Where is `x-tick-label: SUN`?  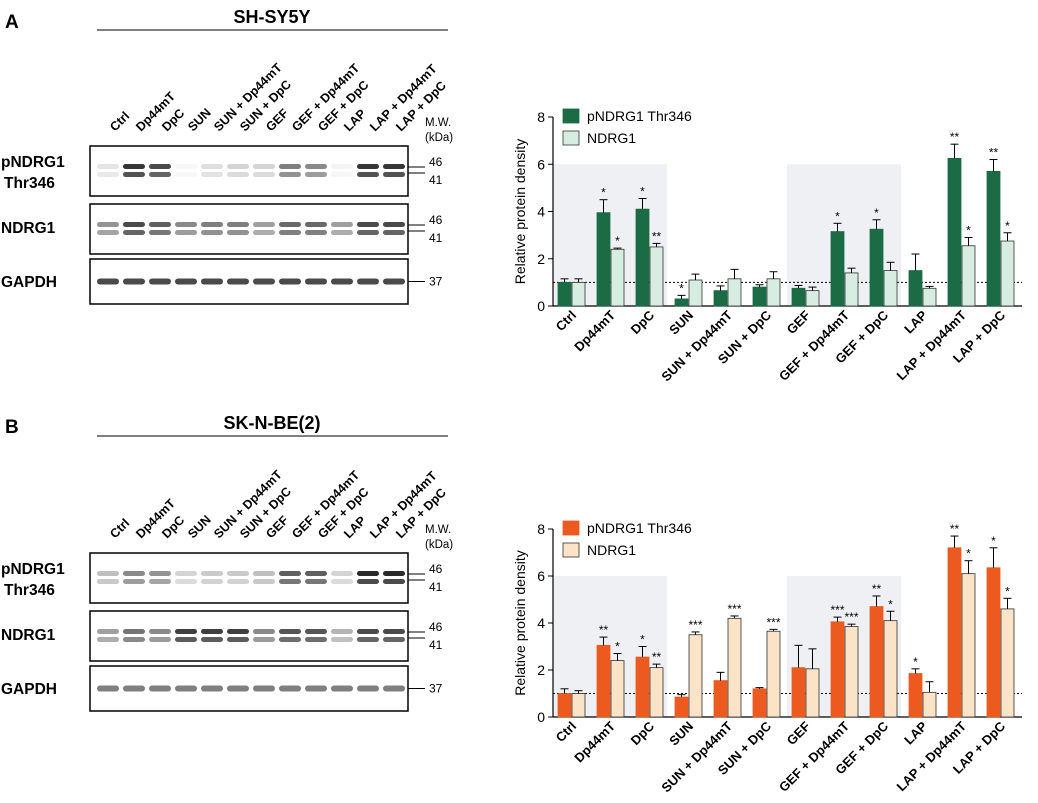 x-tick-label: SUN is located at coordinates (681, 323).